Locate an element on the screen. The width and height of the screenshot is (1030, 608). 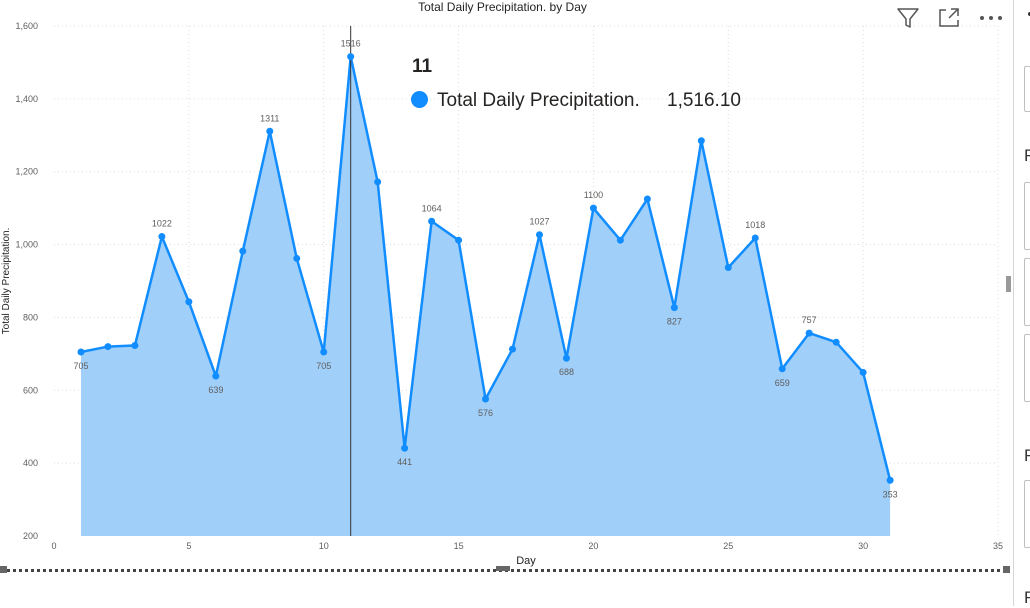
data-label: 1516 is located at coordinates (351, 44).